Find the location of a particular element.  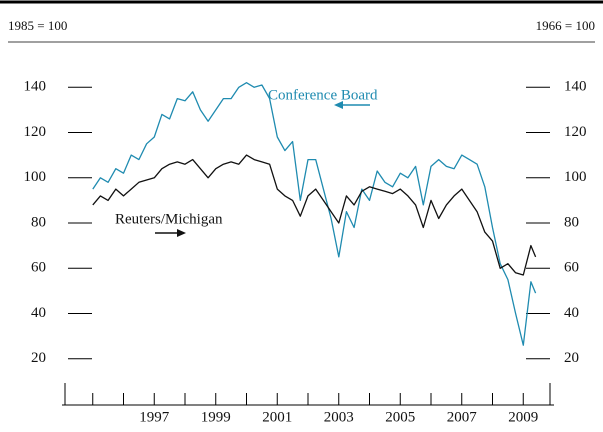

y2-tick-label: 20 is located at coordinates (571, 358).